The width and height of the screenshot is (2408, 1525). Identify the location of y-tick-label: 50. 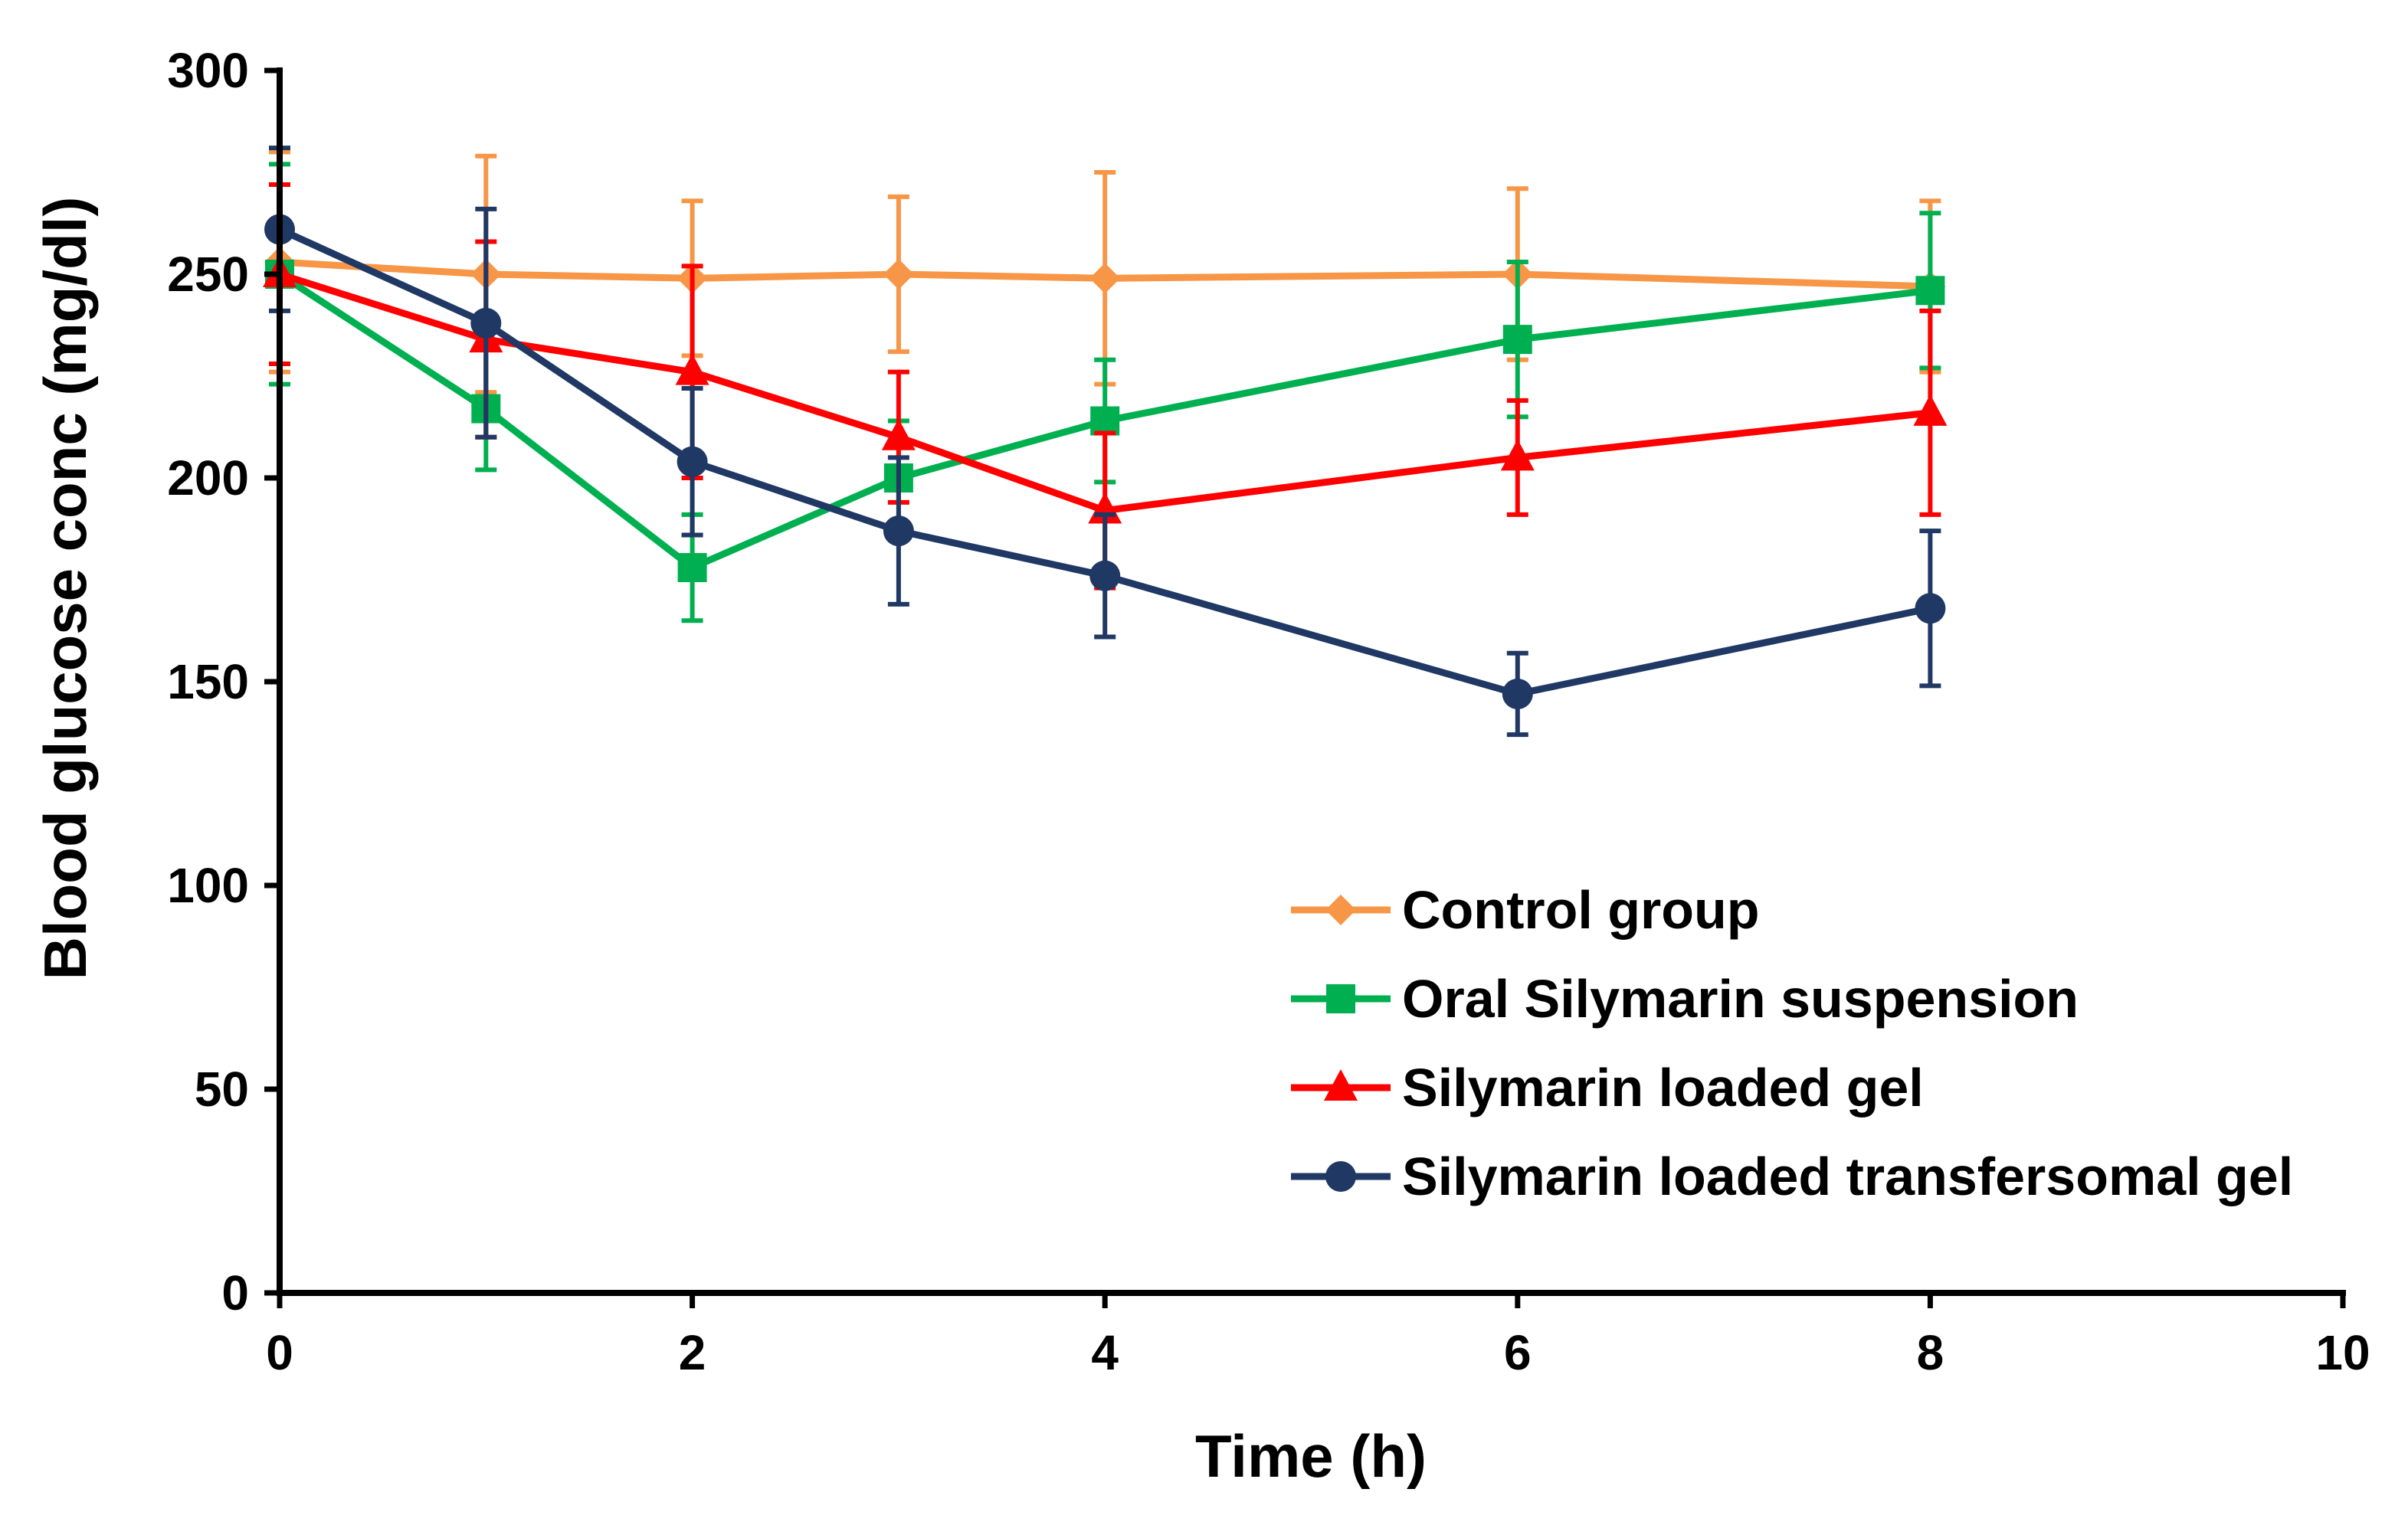
(222, 1089).